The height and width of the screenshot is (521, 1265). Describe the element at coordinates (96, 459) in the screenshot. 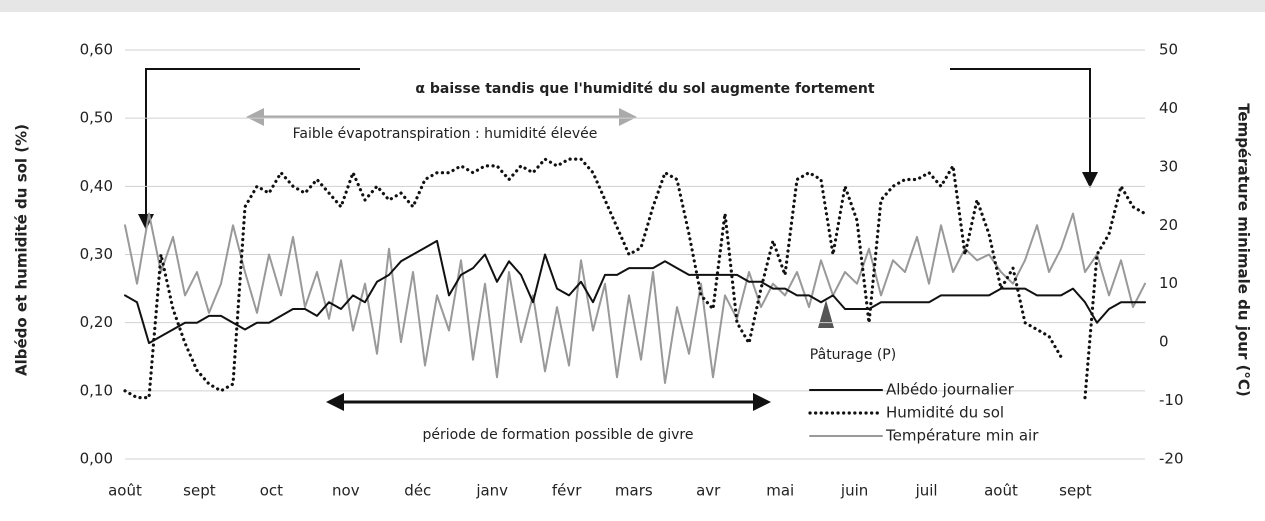

I see `y-tick-label: 0,00` at that location.